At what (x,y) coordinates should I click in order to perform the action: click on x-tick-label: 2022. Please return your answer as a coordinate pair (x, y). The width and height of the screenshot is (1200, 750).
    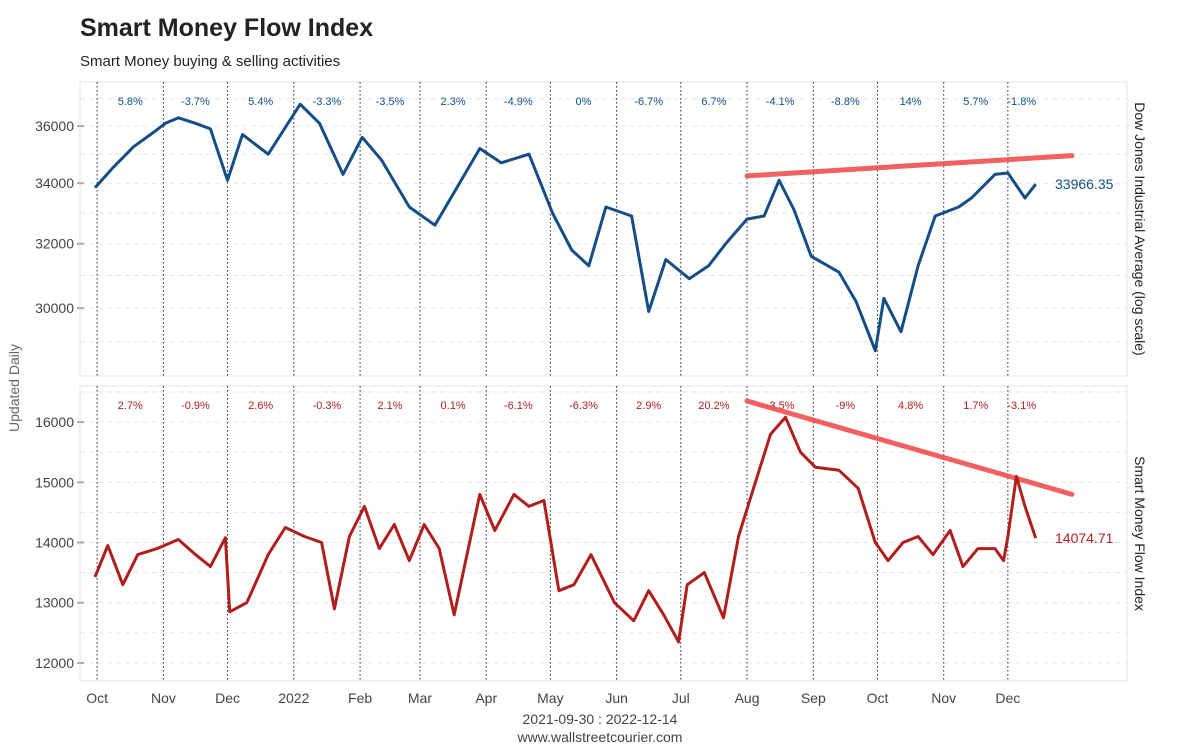
    Looking at the image, I should click on (293, 698).